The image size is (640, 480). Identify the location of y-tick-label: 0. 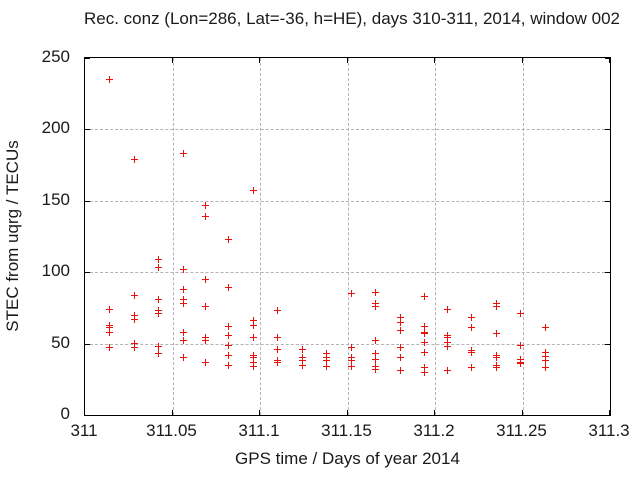
(65, 413).